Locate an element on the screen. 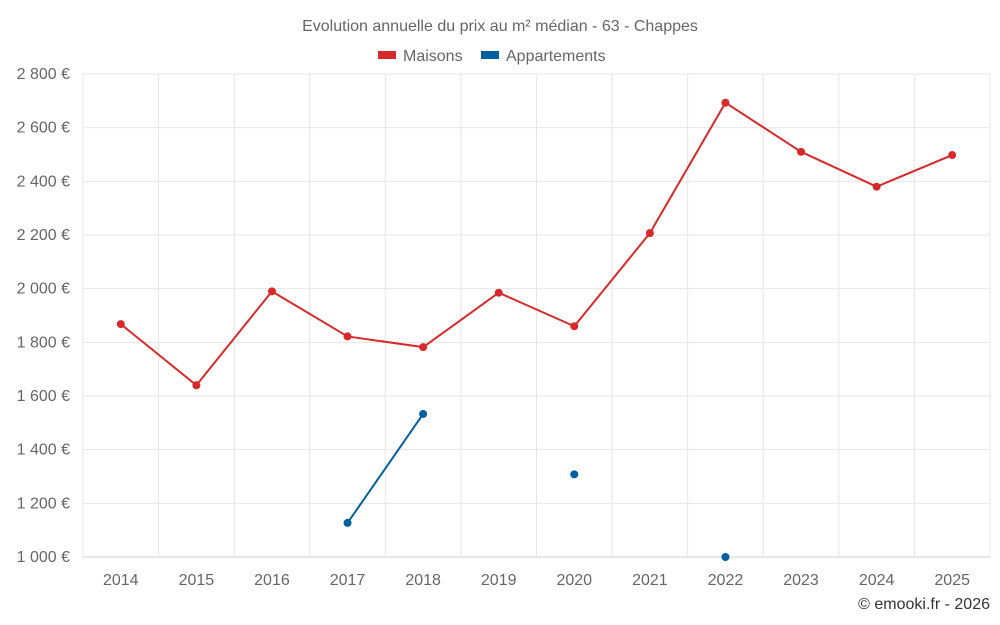  y-tick-label: 1 000 € is located at coordinates (43, 557).